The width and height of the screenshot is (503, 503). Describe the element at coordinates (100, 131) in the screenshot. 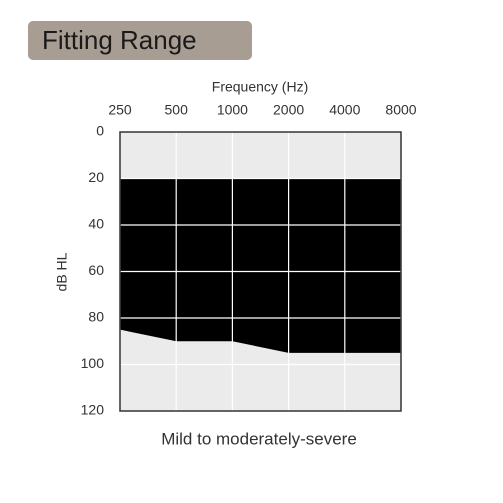

I see `y-tick-label: 0` at that location.